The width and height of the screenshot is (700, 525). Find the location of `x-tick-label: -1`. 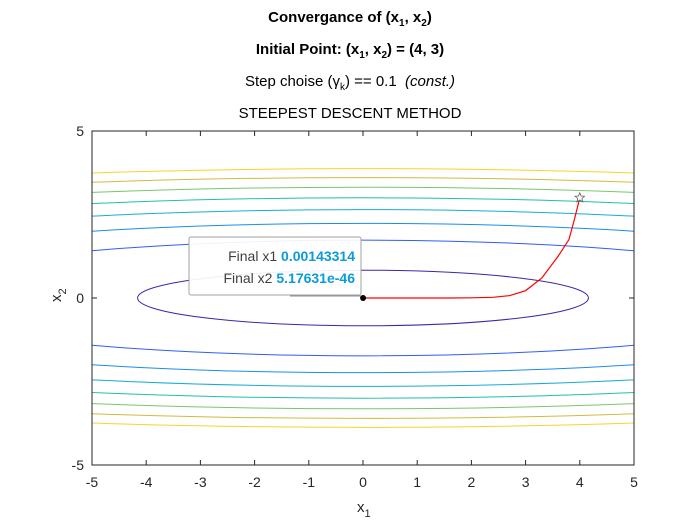

x-tick-label: -1 is located at coordinates (309, 482).